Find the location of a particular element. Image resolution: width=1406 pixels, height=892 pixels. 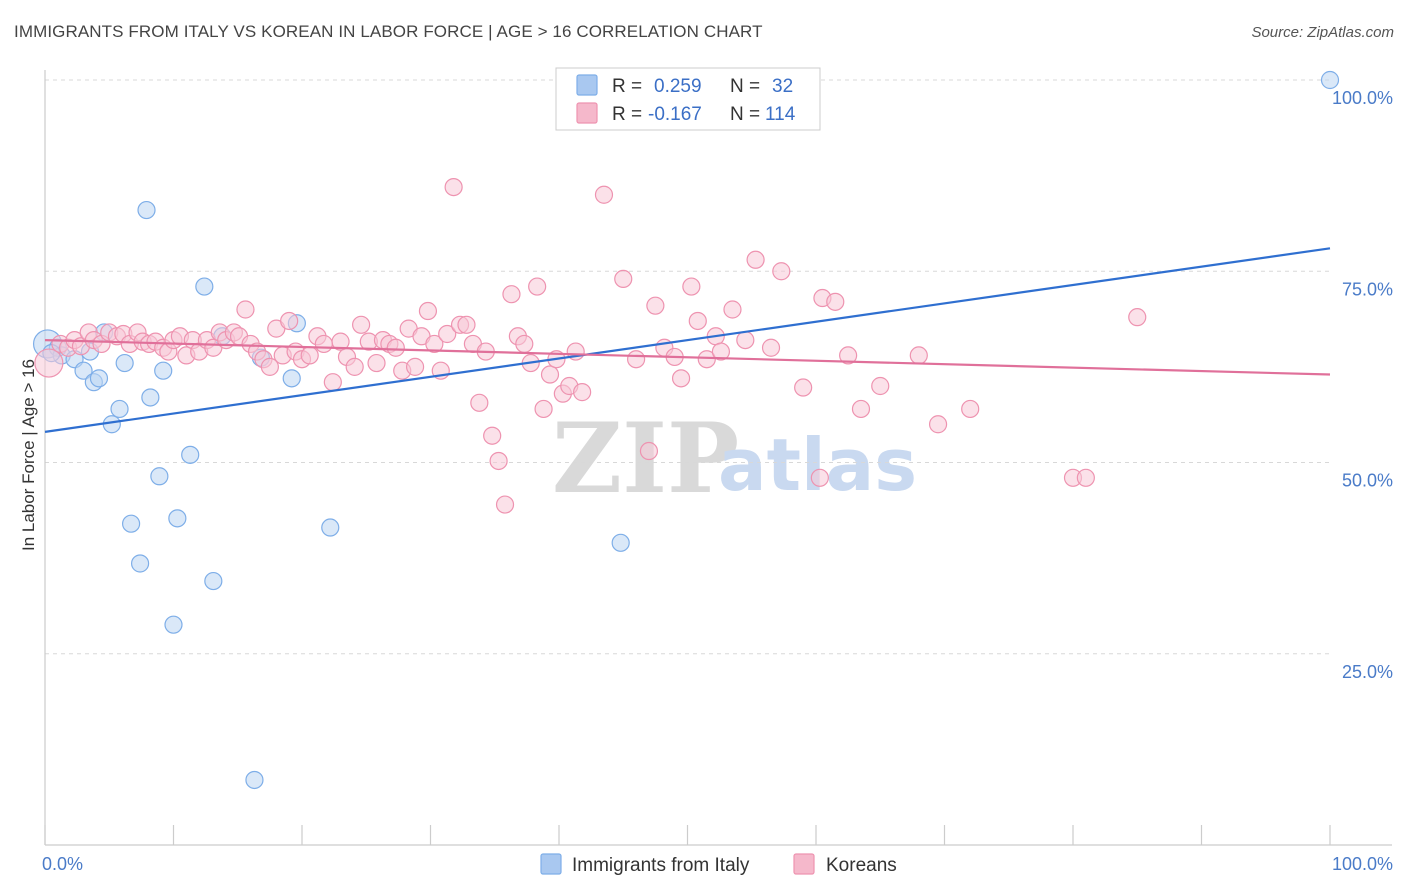

x-tick-label-min: 0.0% is located at coordinates (62, 864).